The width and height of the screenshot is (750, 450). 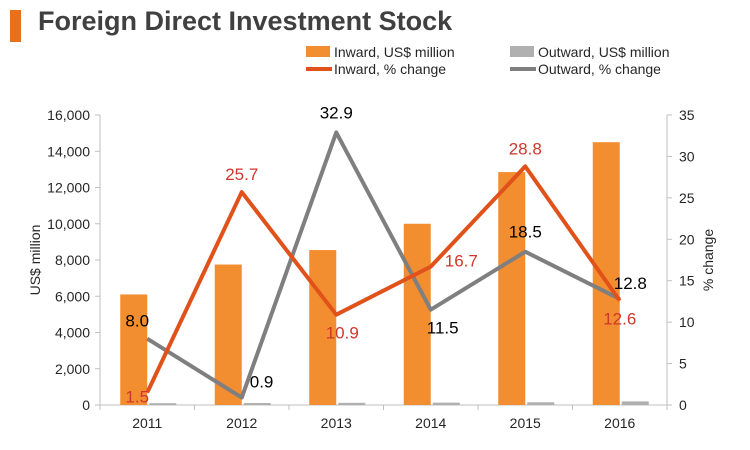 What do you see at coordinates (336, 423) in the screenshot?
I see `x-tick-label: 2013` at bounding box center [336, 423].